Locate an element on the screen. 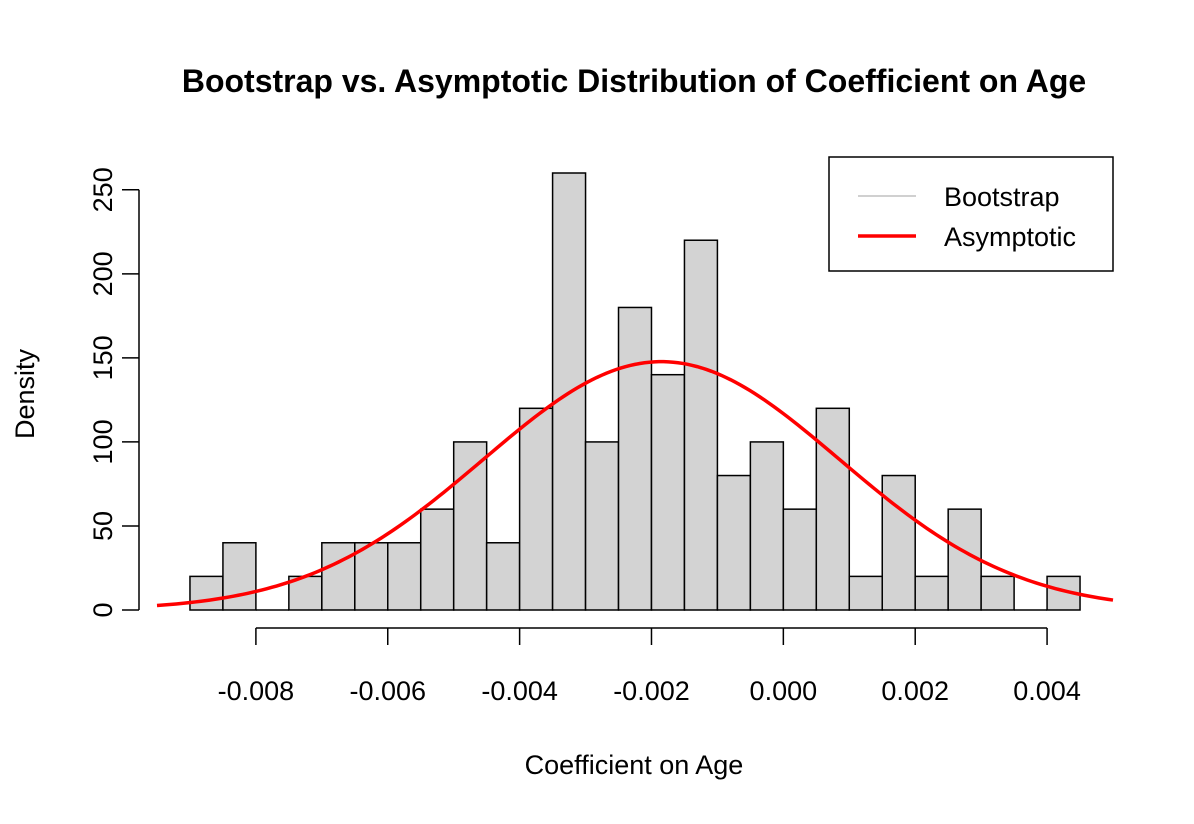 The width and height of the screenshot is (1194, 824). legend: Bootstrap Asymptotic is located at coordinates (971, 214).